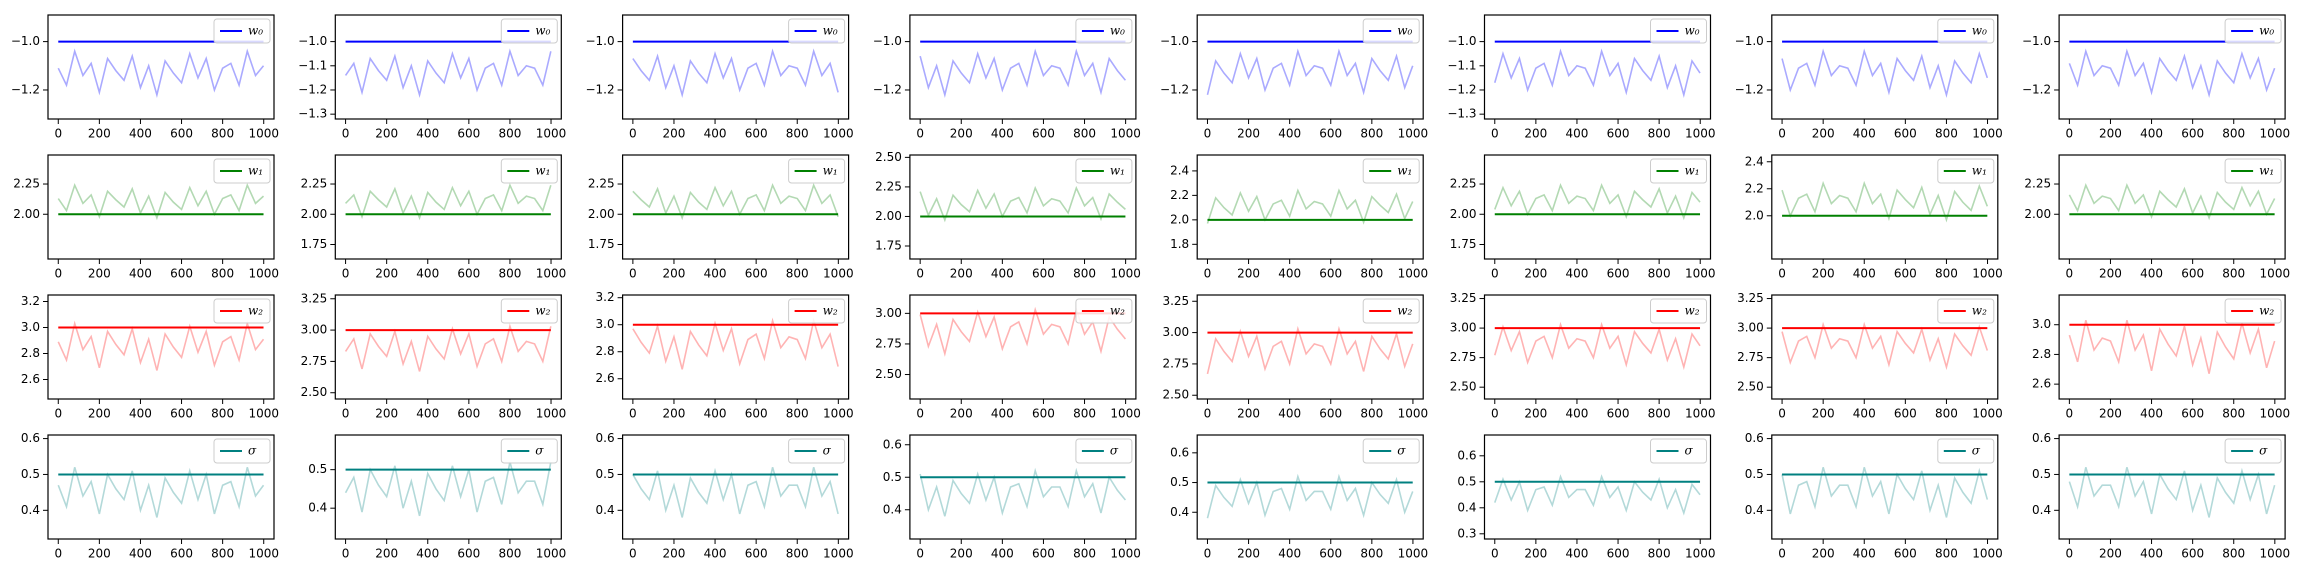 The image size is (2299, 573). What do you see at coordinates (605, 510) in the screenshot?
I see `y-tick-label: 0.4` at bounding box center [605, 510].